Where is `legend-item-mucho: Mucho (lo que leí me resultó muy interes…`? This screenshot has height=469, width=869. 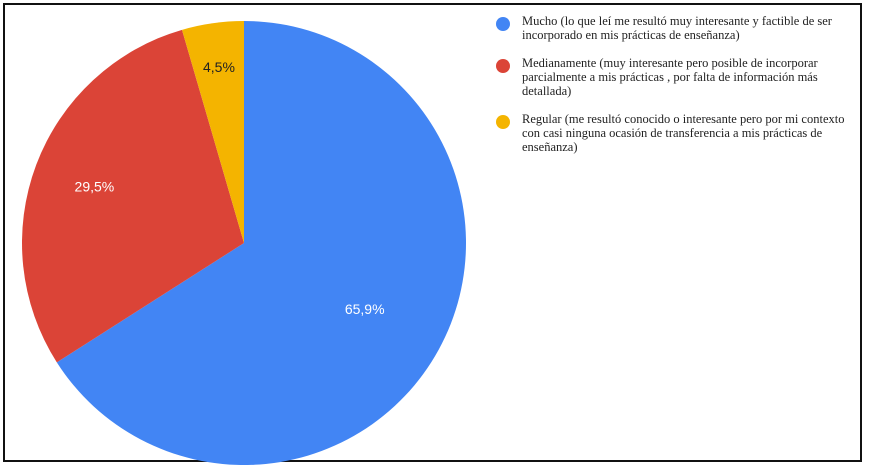 legend-item-mucho: Mucho (lo que leí me resultó muy interes… is located at coordinates (676, 28).